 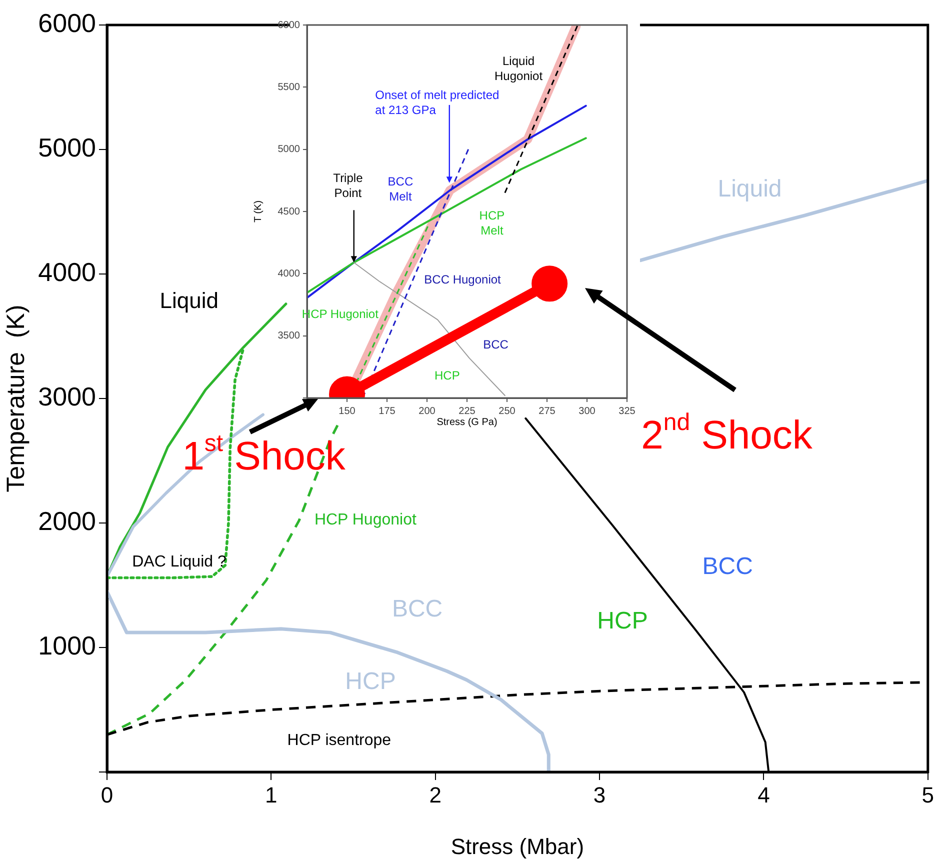 I want to click on x-tick-label: 175, so click(x=387, y=411).